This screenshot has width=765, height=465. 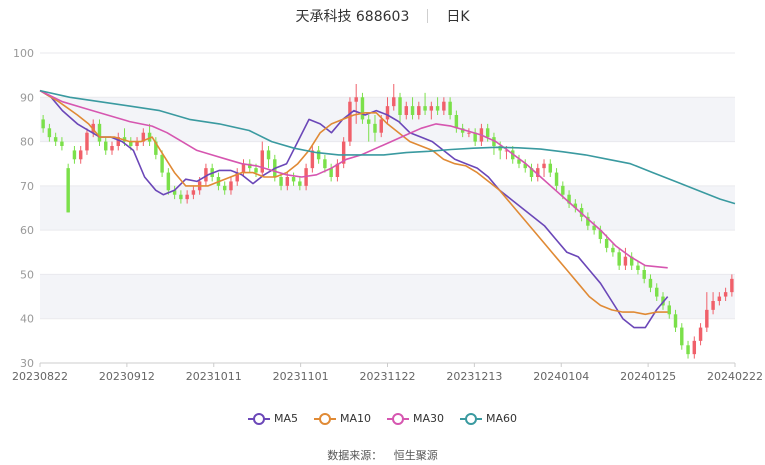 I want to click on chart-title: 天承科技 688603, so click(x=352, y=17).